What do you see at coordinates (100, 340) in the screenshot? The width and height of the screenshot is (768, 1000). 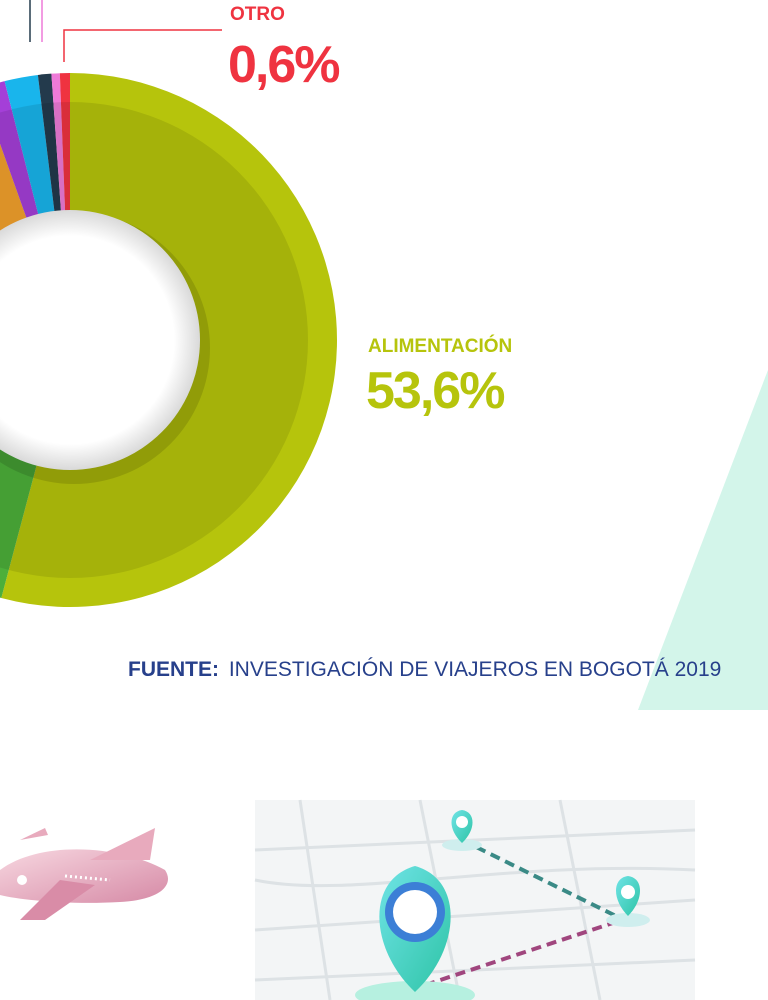 I see `donut-hole` at bounding box center [100, 340].